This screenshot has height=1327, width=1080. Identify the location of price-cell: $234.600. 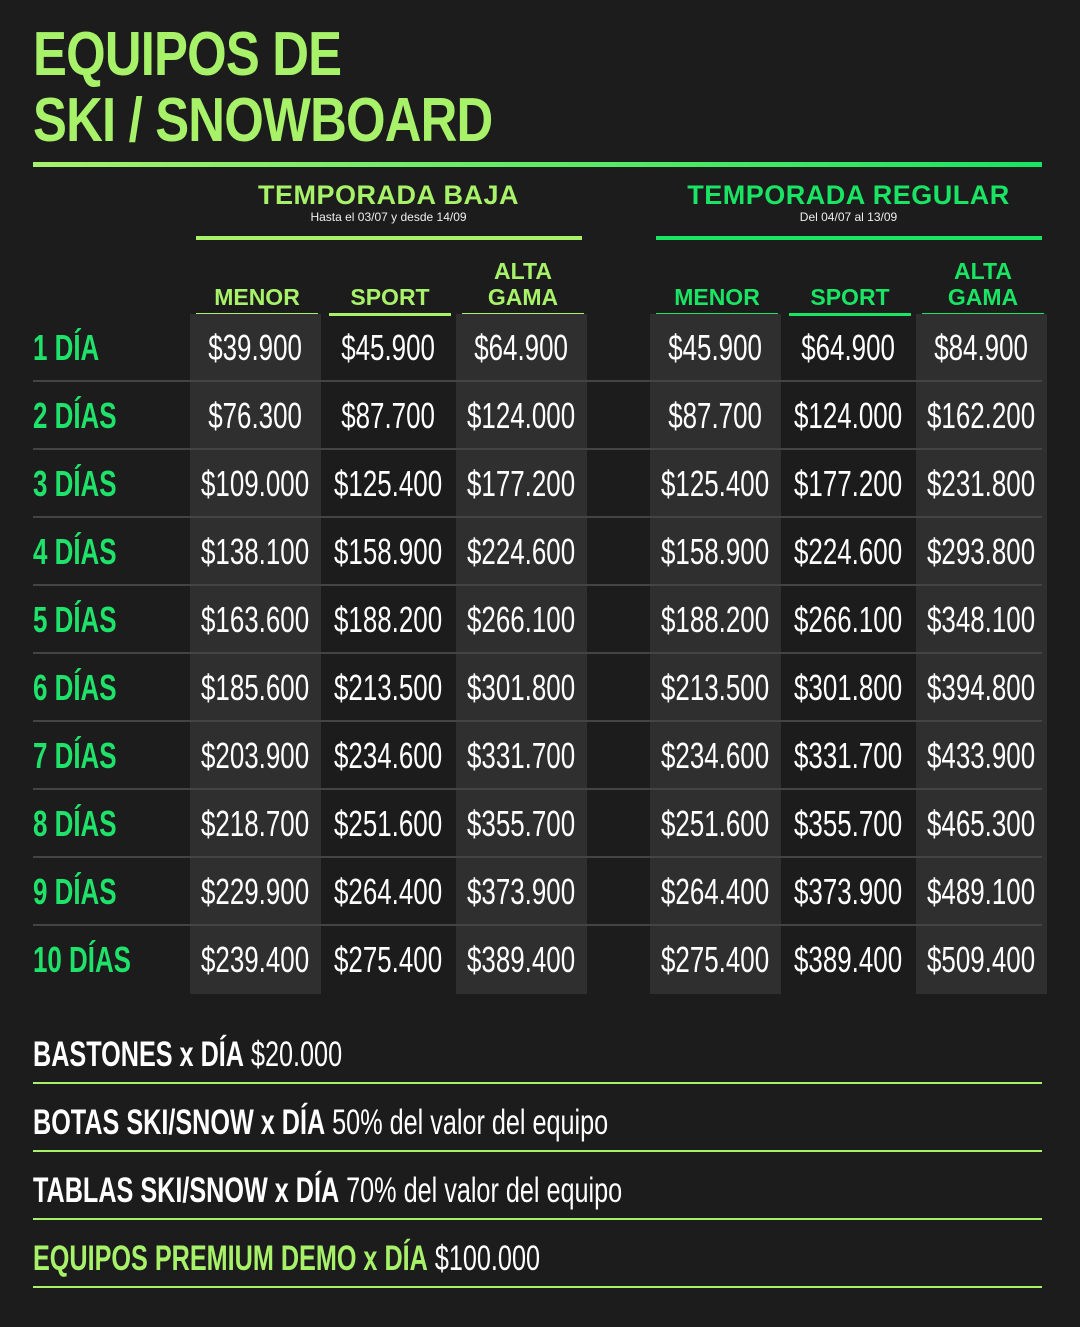
(388, 756).